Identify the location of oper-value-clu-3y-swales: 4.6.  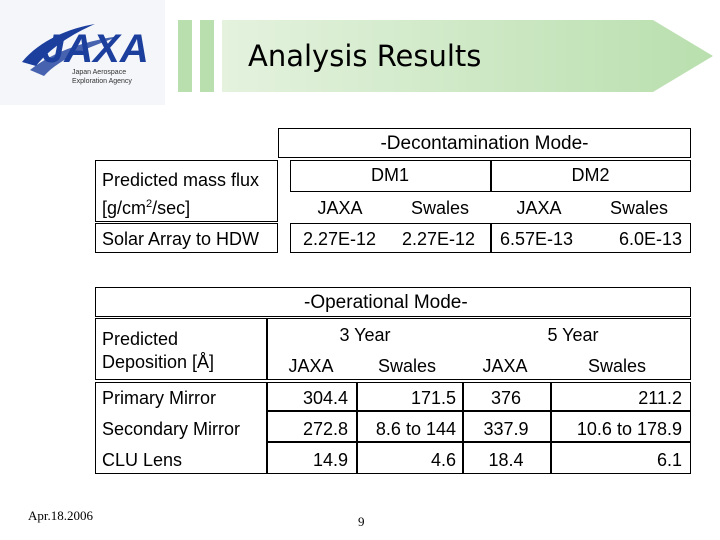
(443, 460).